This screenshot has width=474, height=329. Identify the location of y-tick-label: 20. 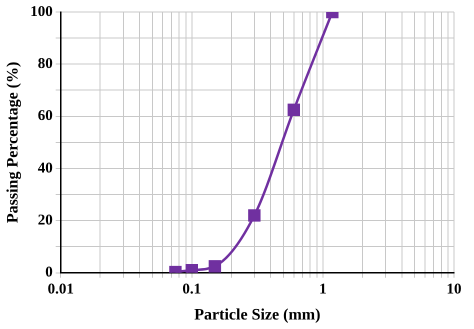
(45, 220).